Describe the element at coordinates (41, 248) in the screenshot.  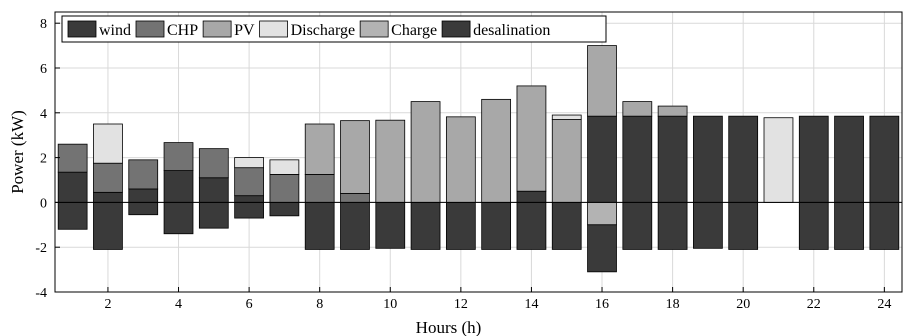
I see `y-tick-label: -2` at that location.